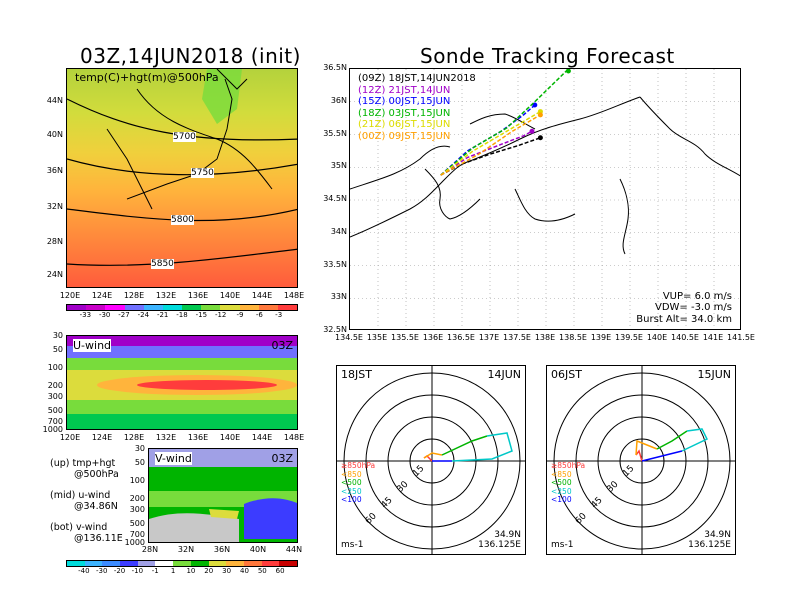 The image size is (792, 612). I want to click on hodo1-date: 14JUN, so click(504, 374).